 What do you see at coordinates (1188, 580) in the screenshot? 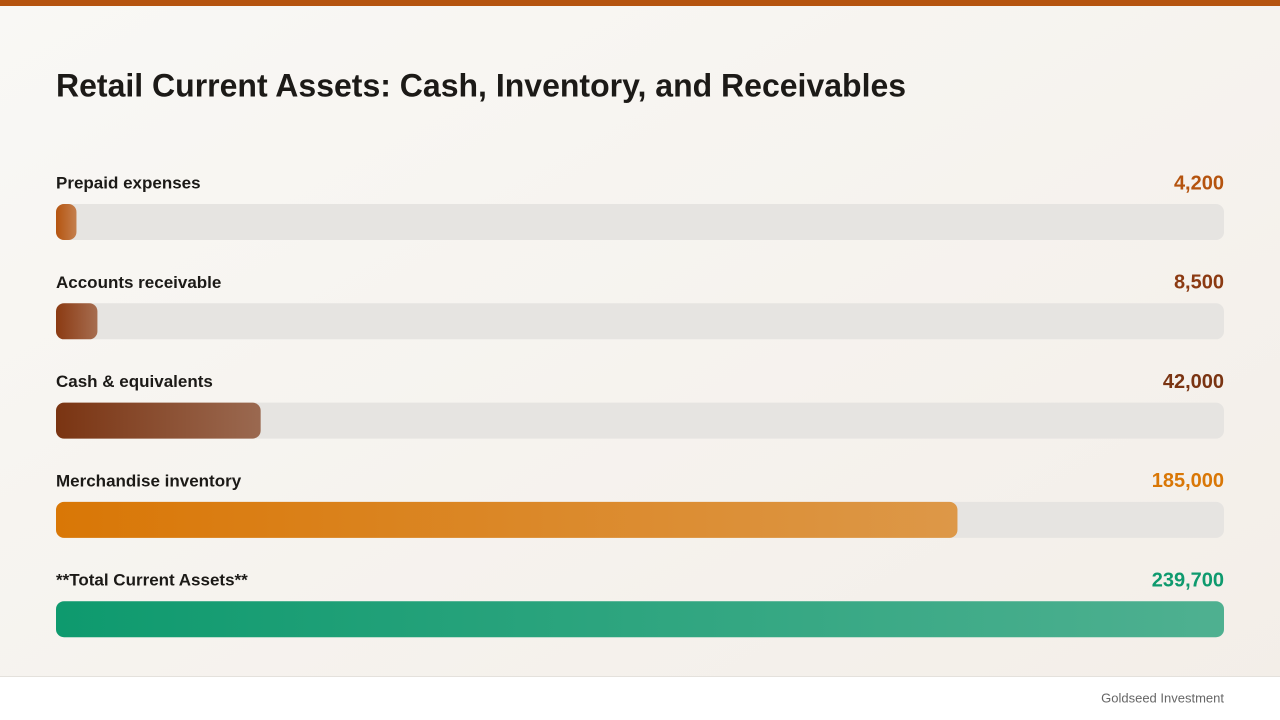
I see `value-label: 239,700` at bounding box center [1188, 580].